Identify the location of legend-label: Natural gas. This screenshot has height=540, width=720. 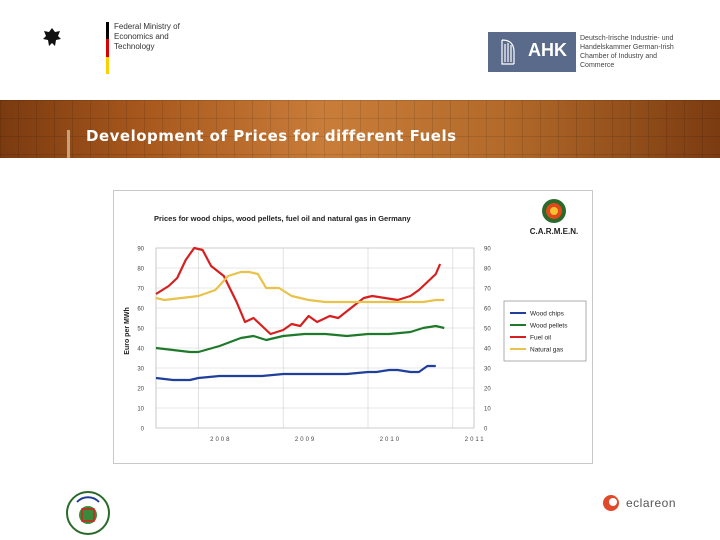
(547, 350).